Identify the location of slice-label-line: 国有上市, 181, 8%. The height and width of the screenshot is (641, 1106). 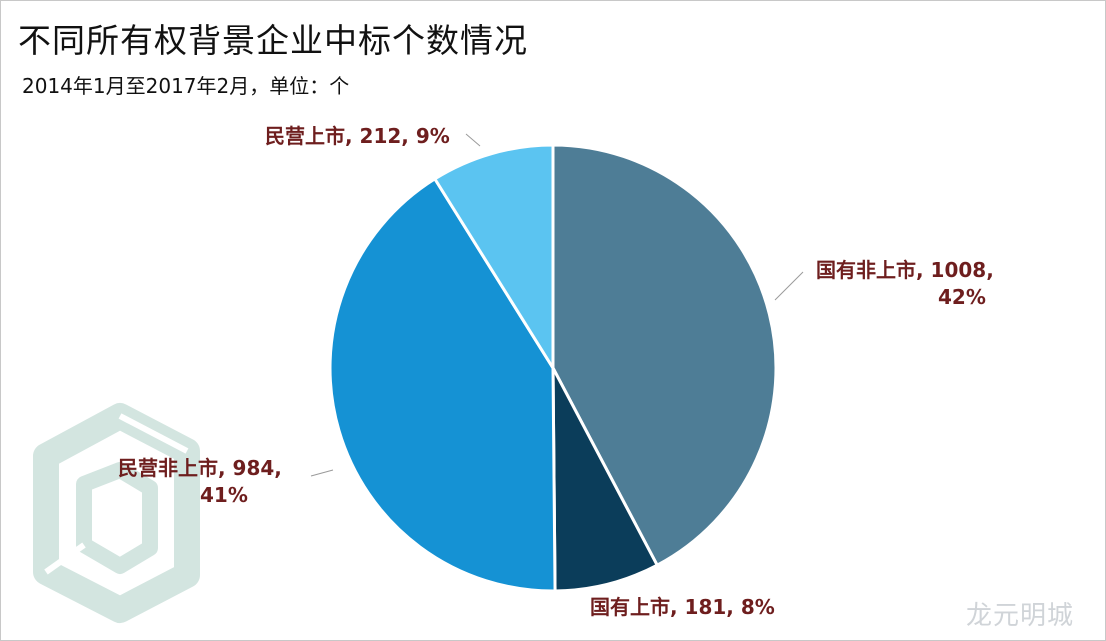
(682, 607).